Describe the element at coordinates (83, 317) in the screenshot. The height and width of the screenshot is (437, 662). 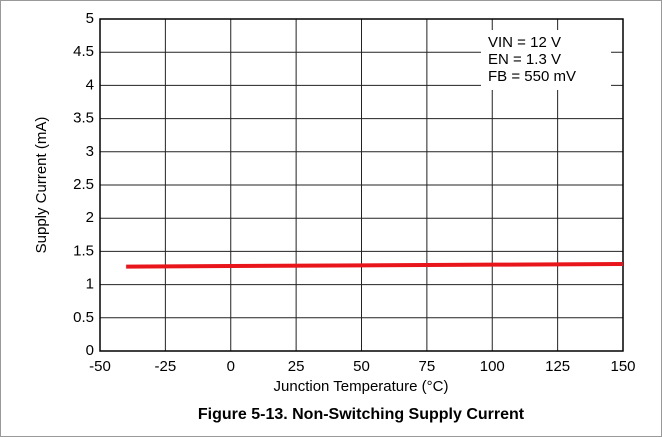
I see `y-tick-label: 0.5` at that location.